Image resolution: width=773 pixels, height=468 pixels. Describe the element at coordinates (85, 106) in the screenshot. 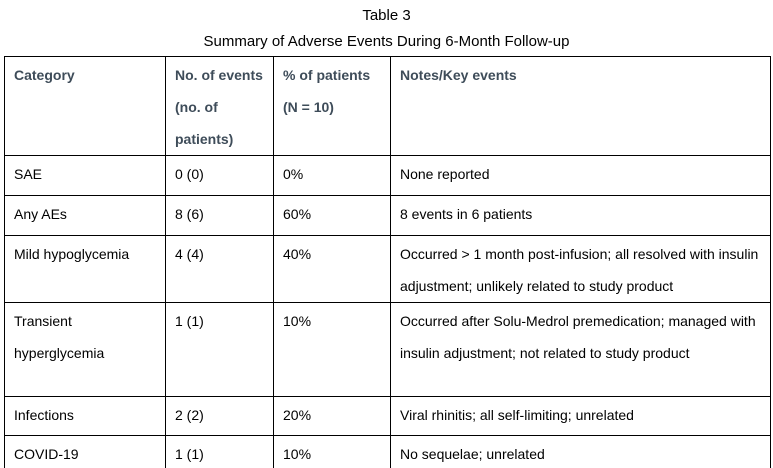

I see `column-header-category: Category` at that location.